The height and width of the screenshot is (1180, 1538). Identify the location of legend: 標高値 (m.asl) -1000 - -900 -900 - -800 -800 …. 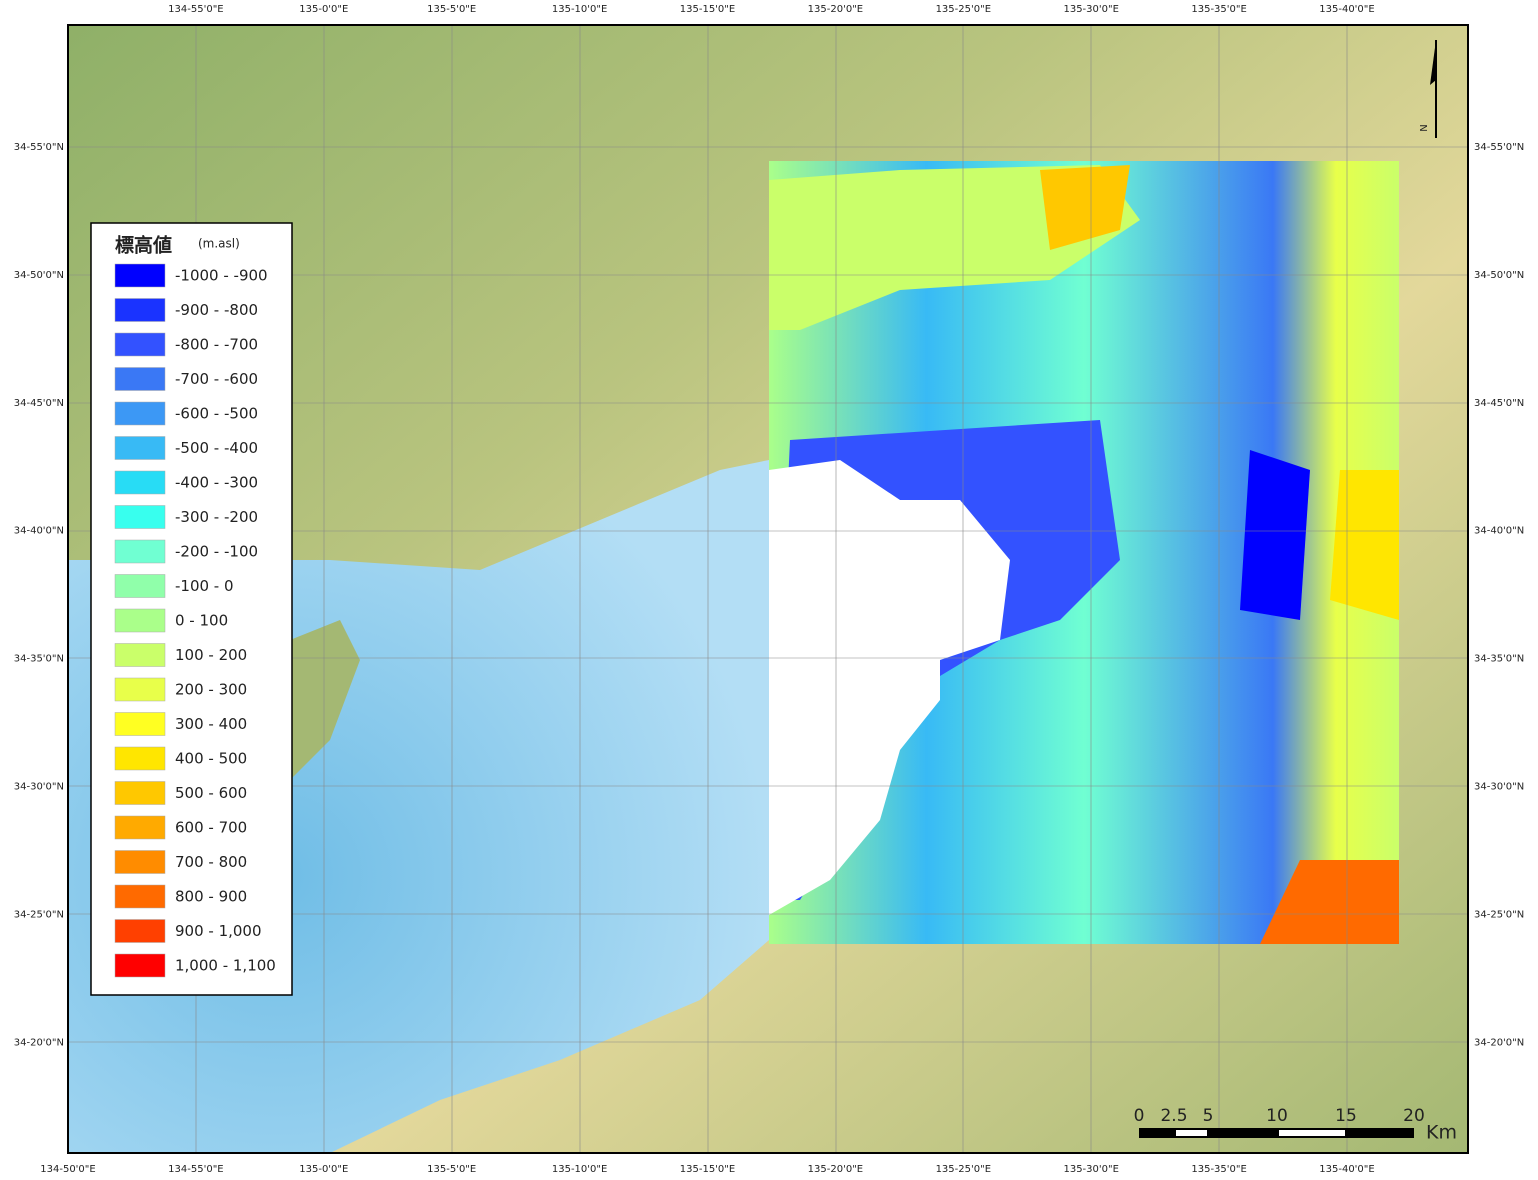
(191, 609).